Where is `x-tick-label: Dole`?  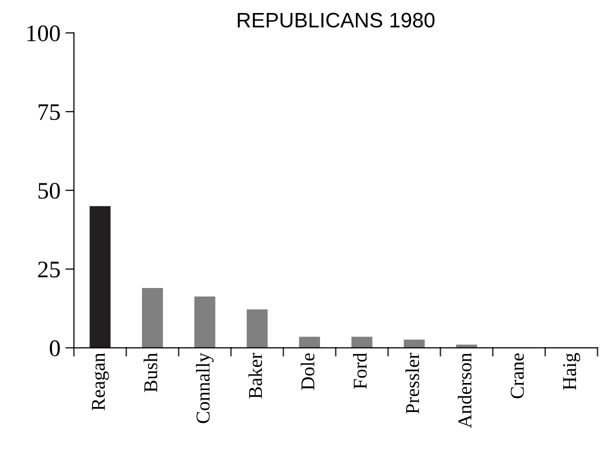 x-tick-label: Dole is located at coordinates (307, 371).